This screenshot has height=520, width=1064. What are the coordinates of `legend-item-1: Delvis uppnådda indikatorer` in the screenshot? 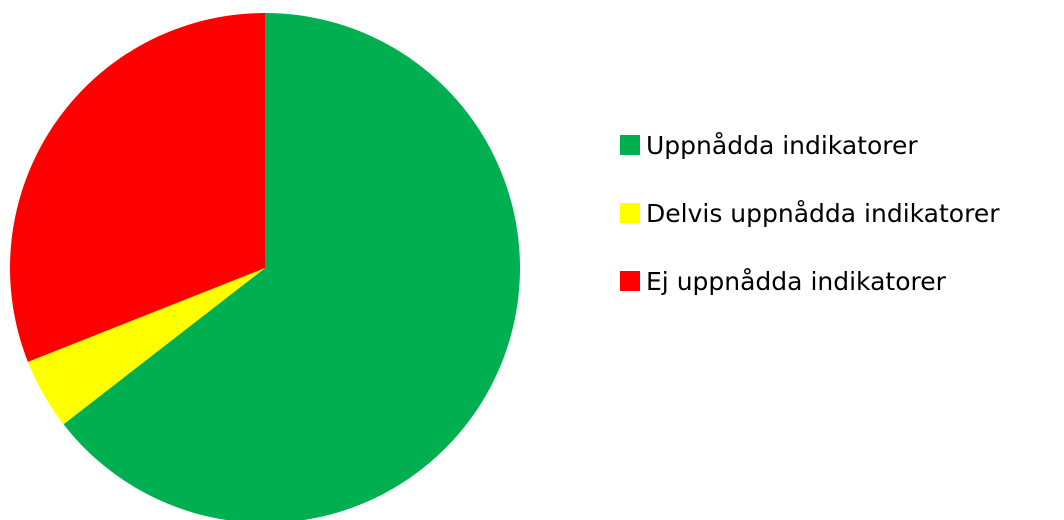 It's located at (810, 213).